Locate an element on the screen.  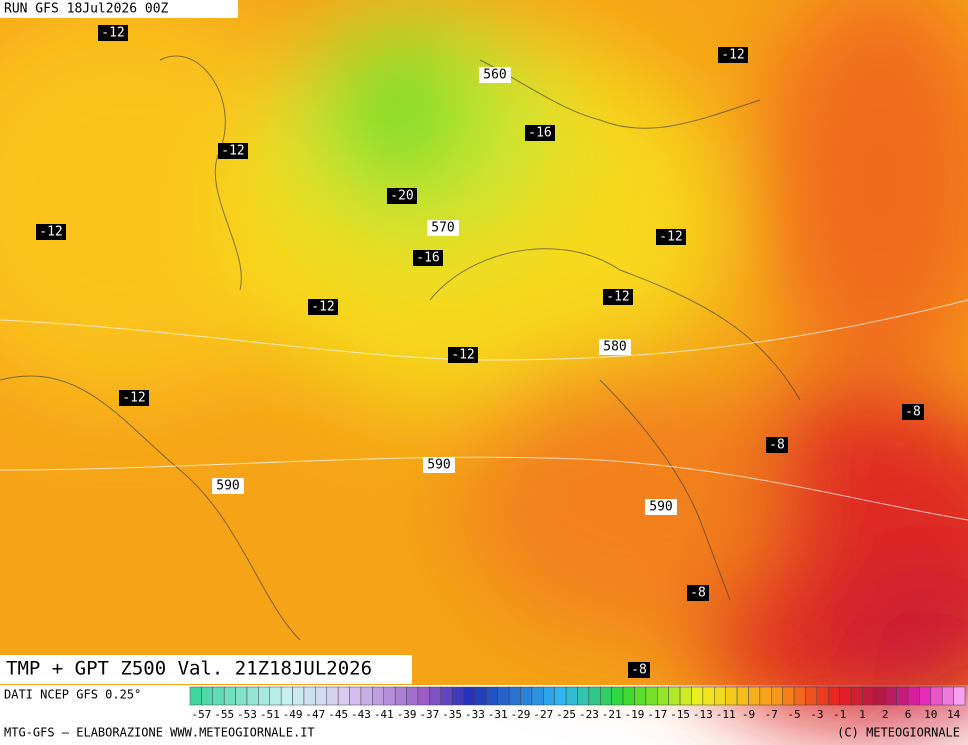
colorbar-label: -7 is located at coordinates (771, 714).